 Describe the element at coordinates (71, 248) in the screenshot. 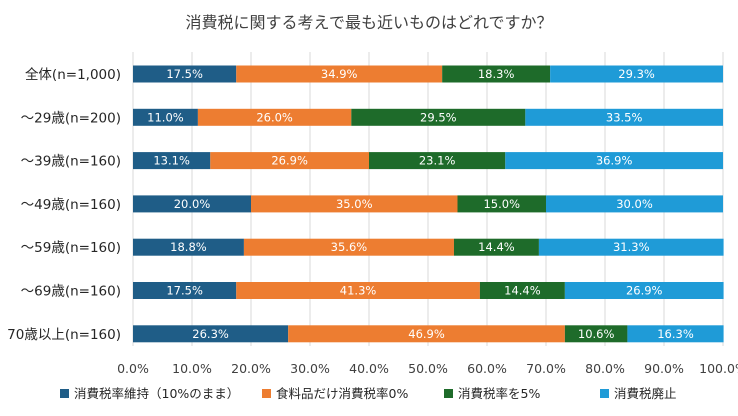

I see `category-label: ～59歳(n=160)` at that location.